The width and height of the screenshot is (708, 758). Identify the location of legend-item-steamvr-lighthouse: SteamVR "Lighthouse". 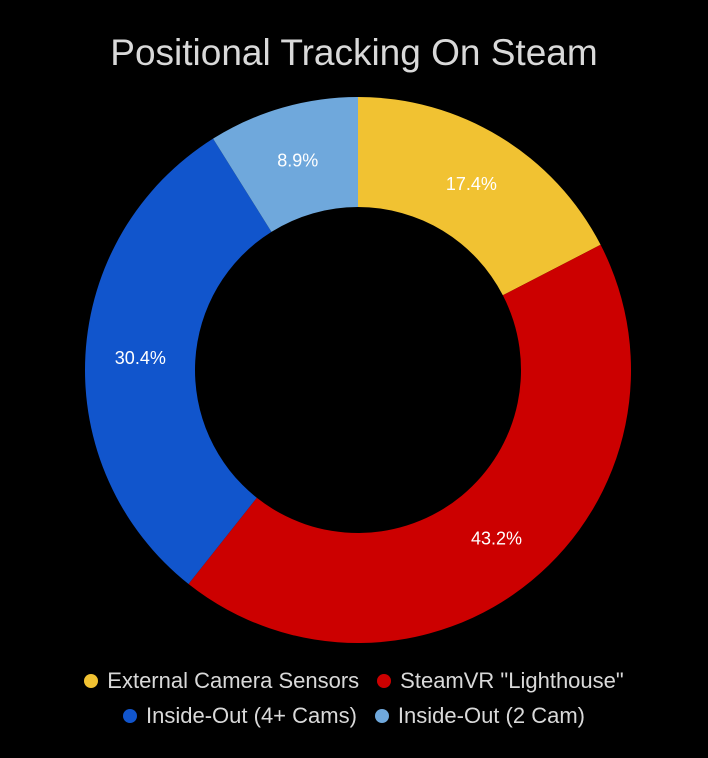
(500, 681).